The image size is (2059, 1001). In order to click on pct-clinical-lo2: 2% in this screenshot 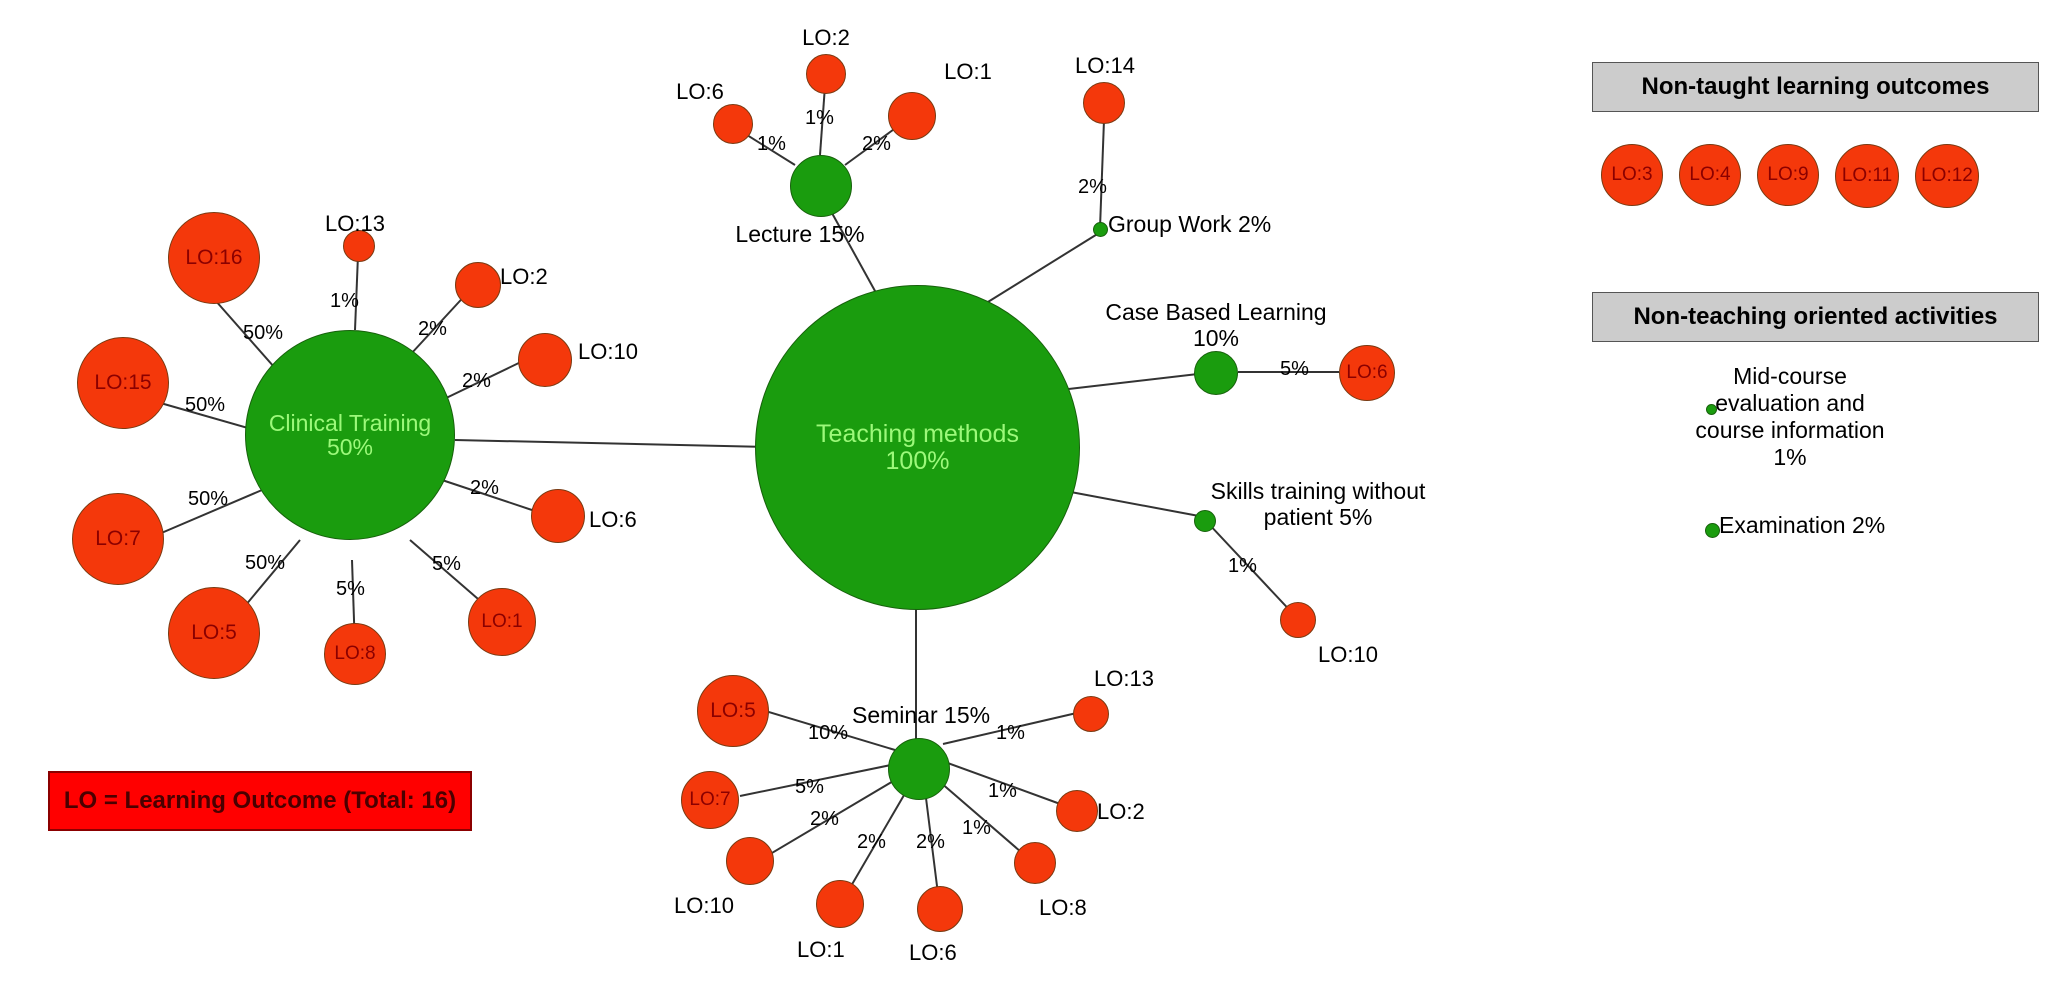, I will do `click(432, 329)`.